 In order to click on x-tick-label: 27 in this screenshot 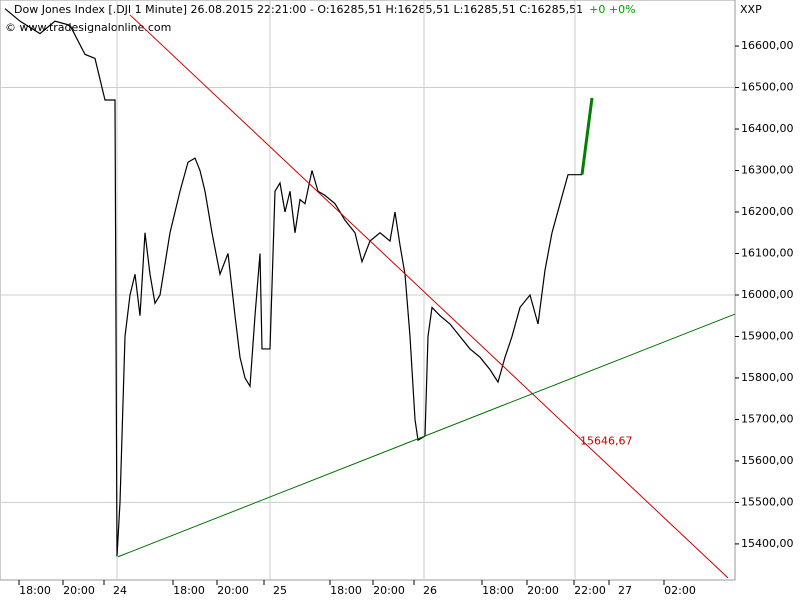, I will do `click(625, 590)`.